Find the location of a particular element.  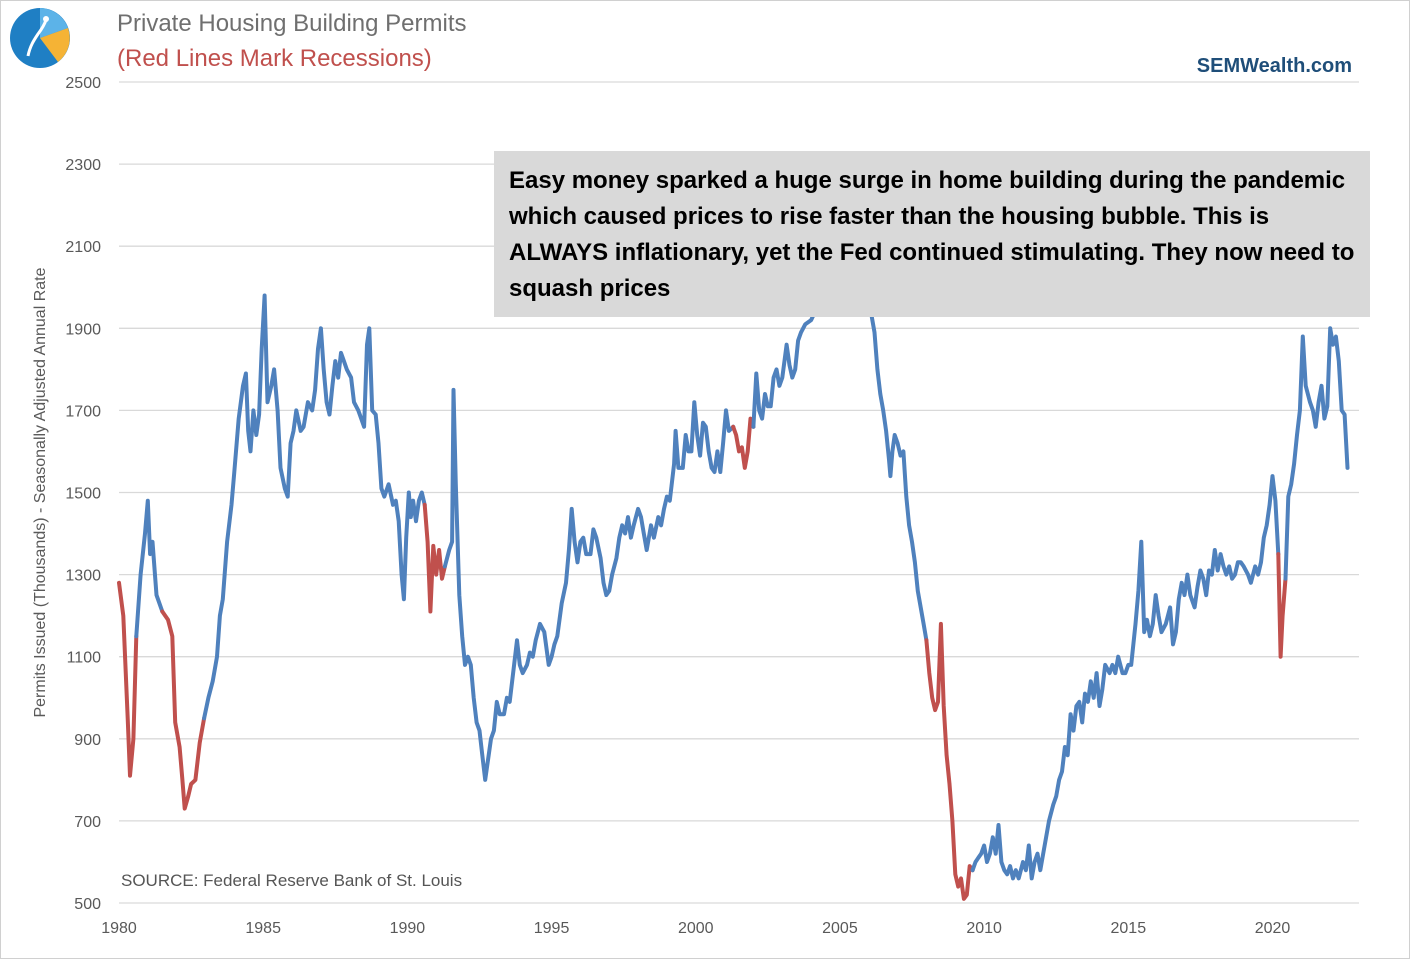

x-tick-label: 2000 is located at coordinates (696, 928).